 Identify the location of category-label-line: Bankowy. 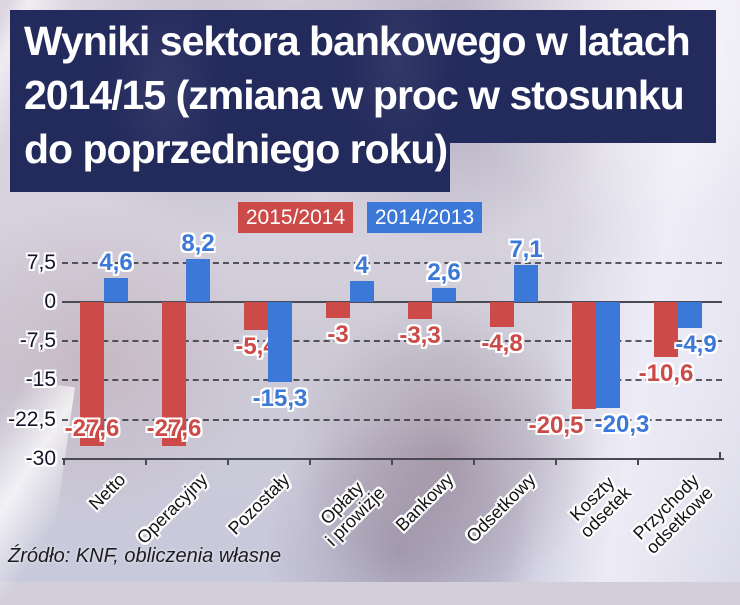
(424, 502).